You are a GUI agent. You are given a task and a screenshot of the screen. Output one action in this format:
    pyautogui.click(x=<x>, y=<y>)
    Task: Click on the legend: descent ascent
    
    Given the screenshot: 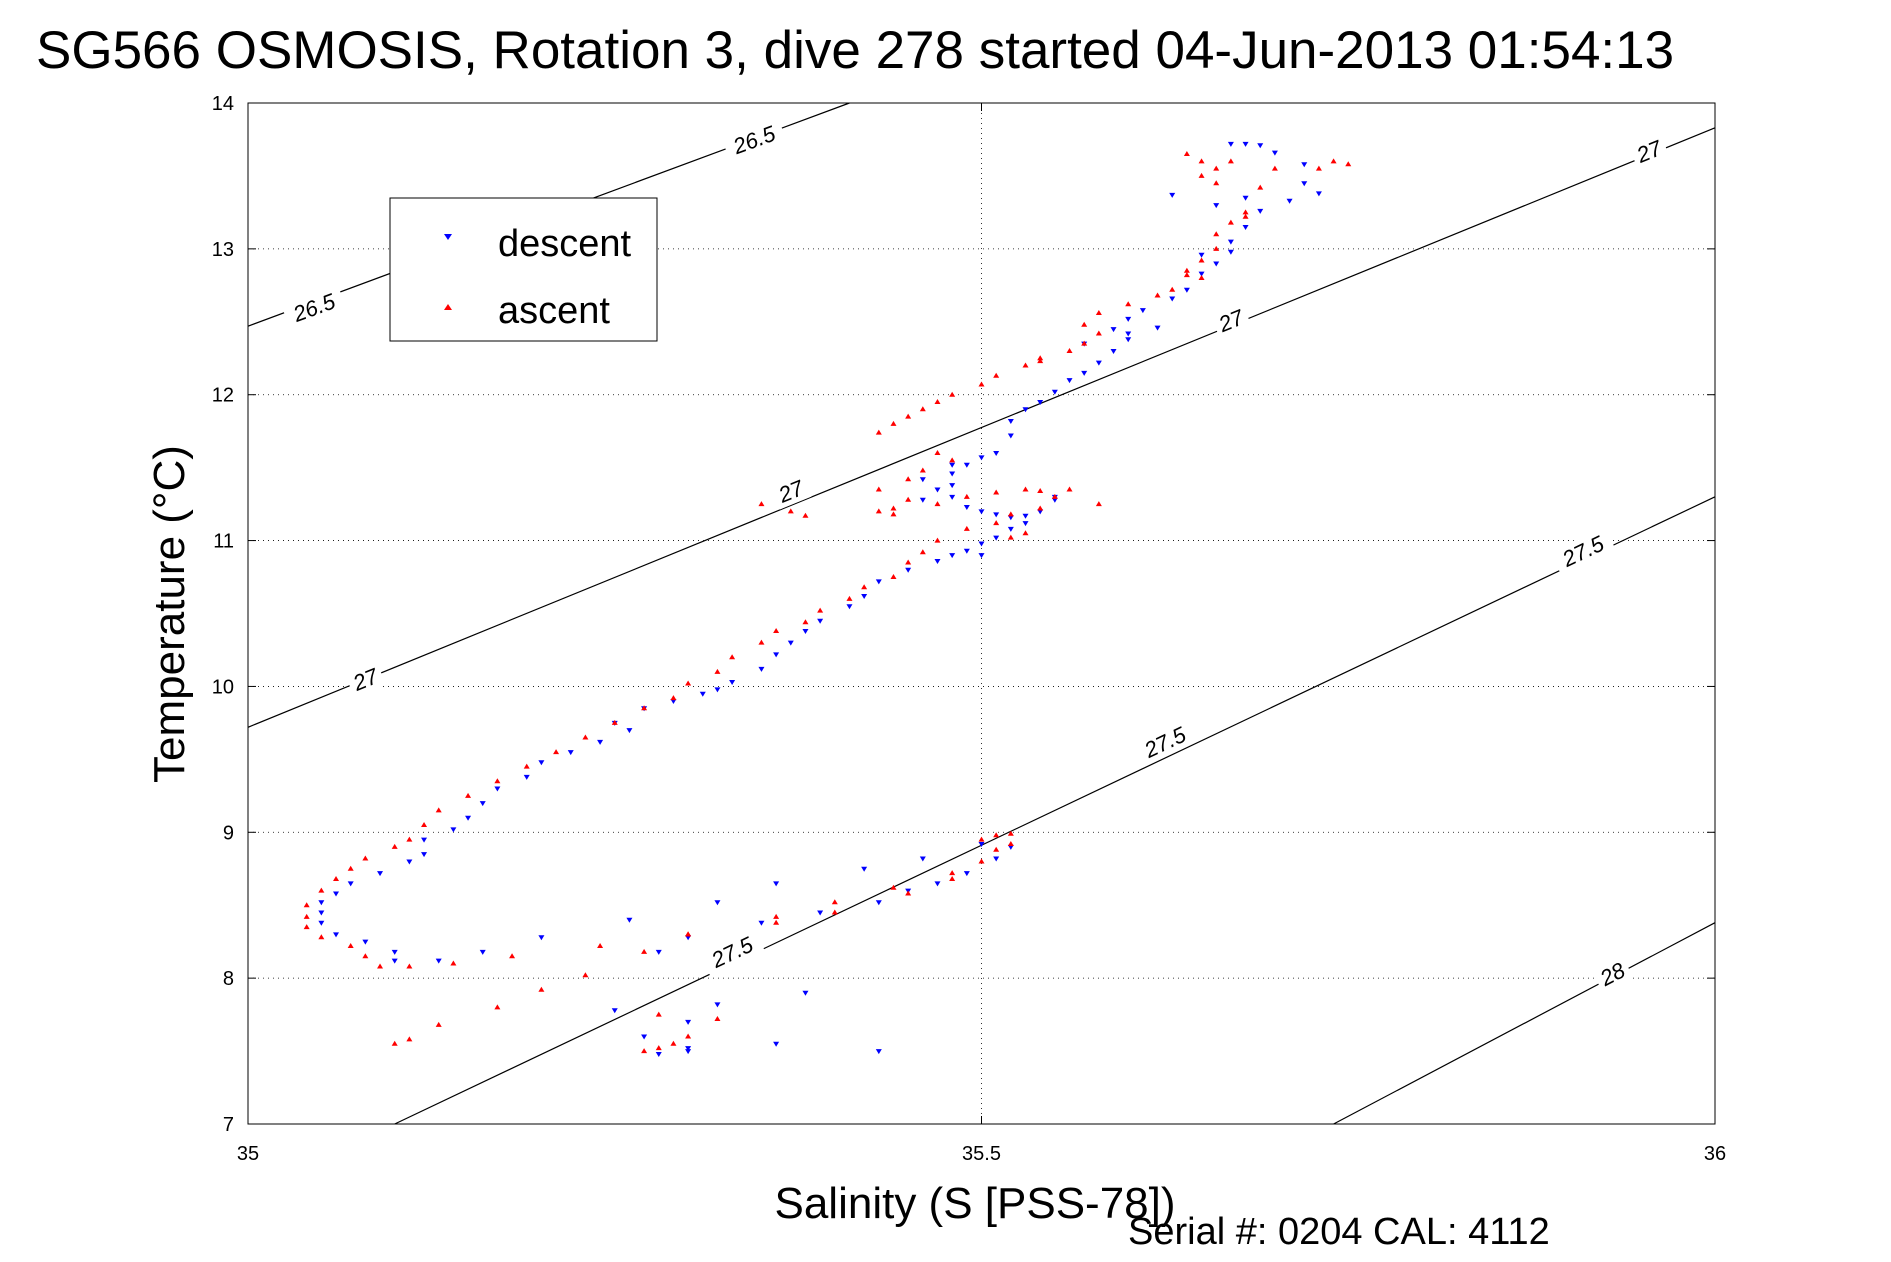 What is the action you would take?
    pyautogui.click(x=523, y=269)
    